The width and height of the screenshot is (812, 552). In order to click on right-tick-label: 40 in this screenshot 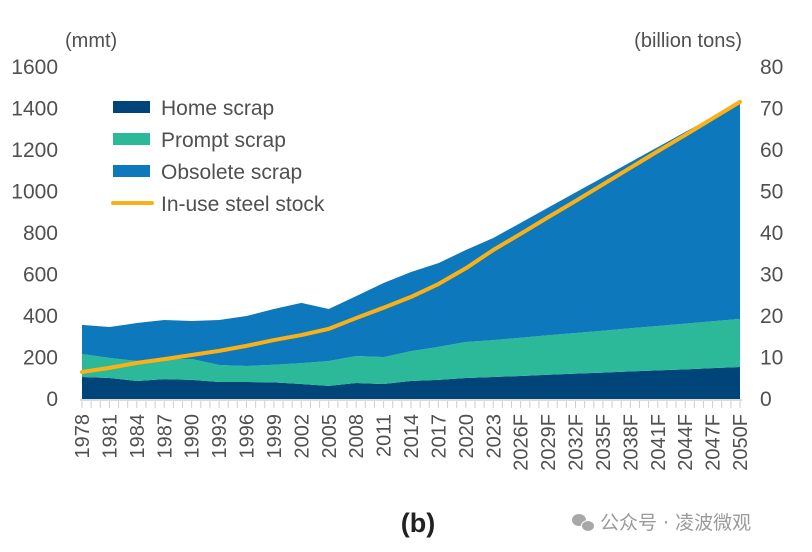, I will do `click(771, 233)`.